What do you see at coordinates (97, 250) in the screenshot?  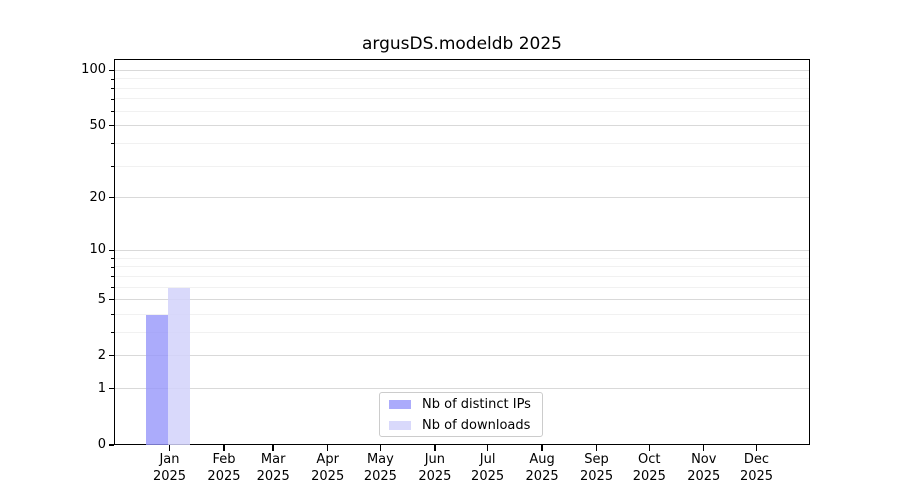 I see `y-tick-label: 10` at bounding box center [97, 250].